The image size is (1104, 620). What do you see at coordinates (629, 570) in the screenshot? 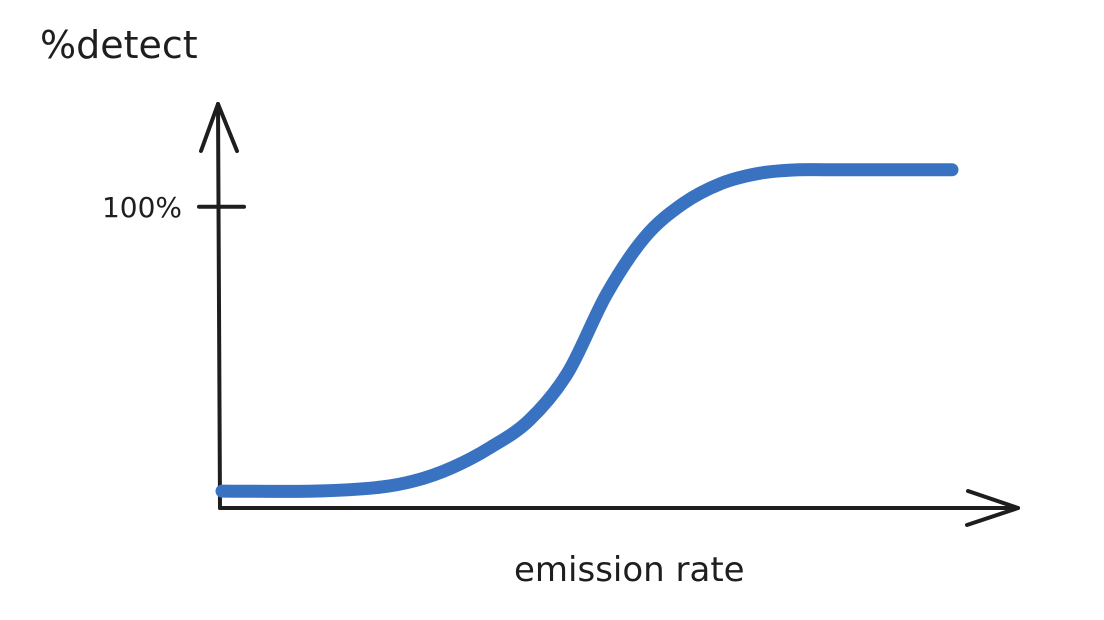
I see `x-axis-label: emission rate` at bounding box center [629, 570].